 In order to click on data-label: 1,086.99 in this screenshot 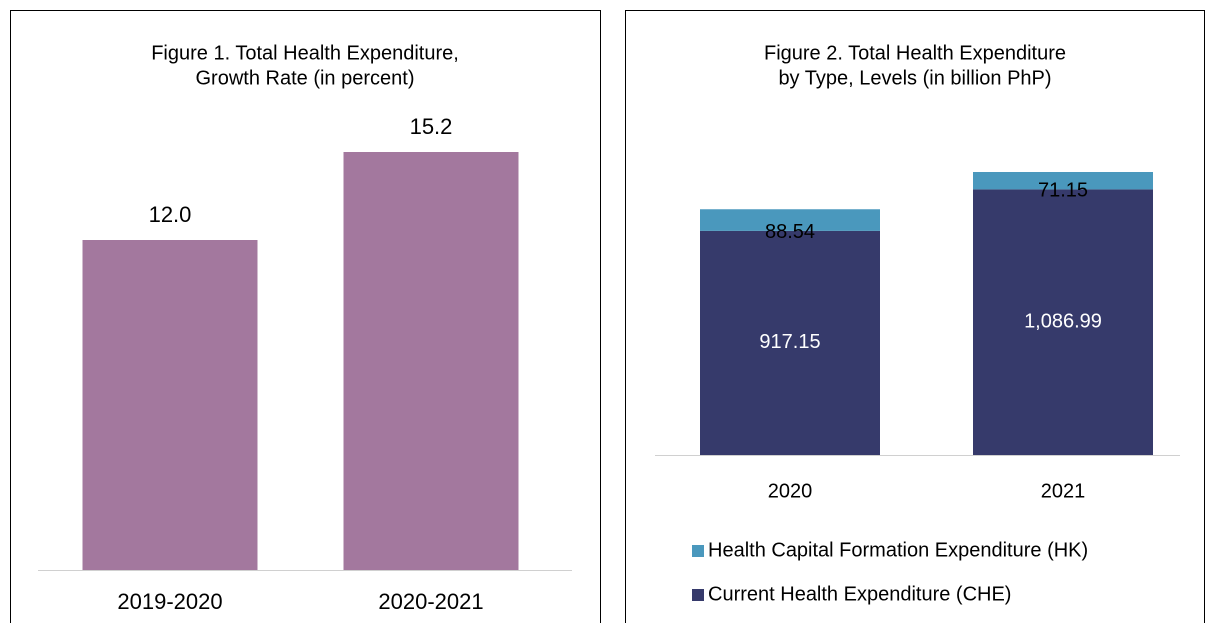, I will do `click(1063, 321)`.